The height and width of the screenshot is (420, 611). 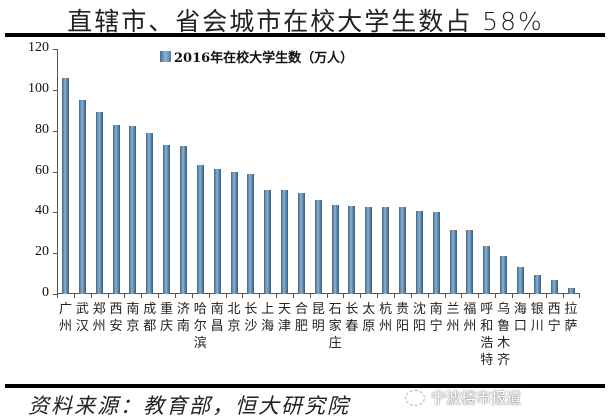 I want to click on bar-贵阳, so click(x=402, y=250).